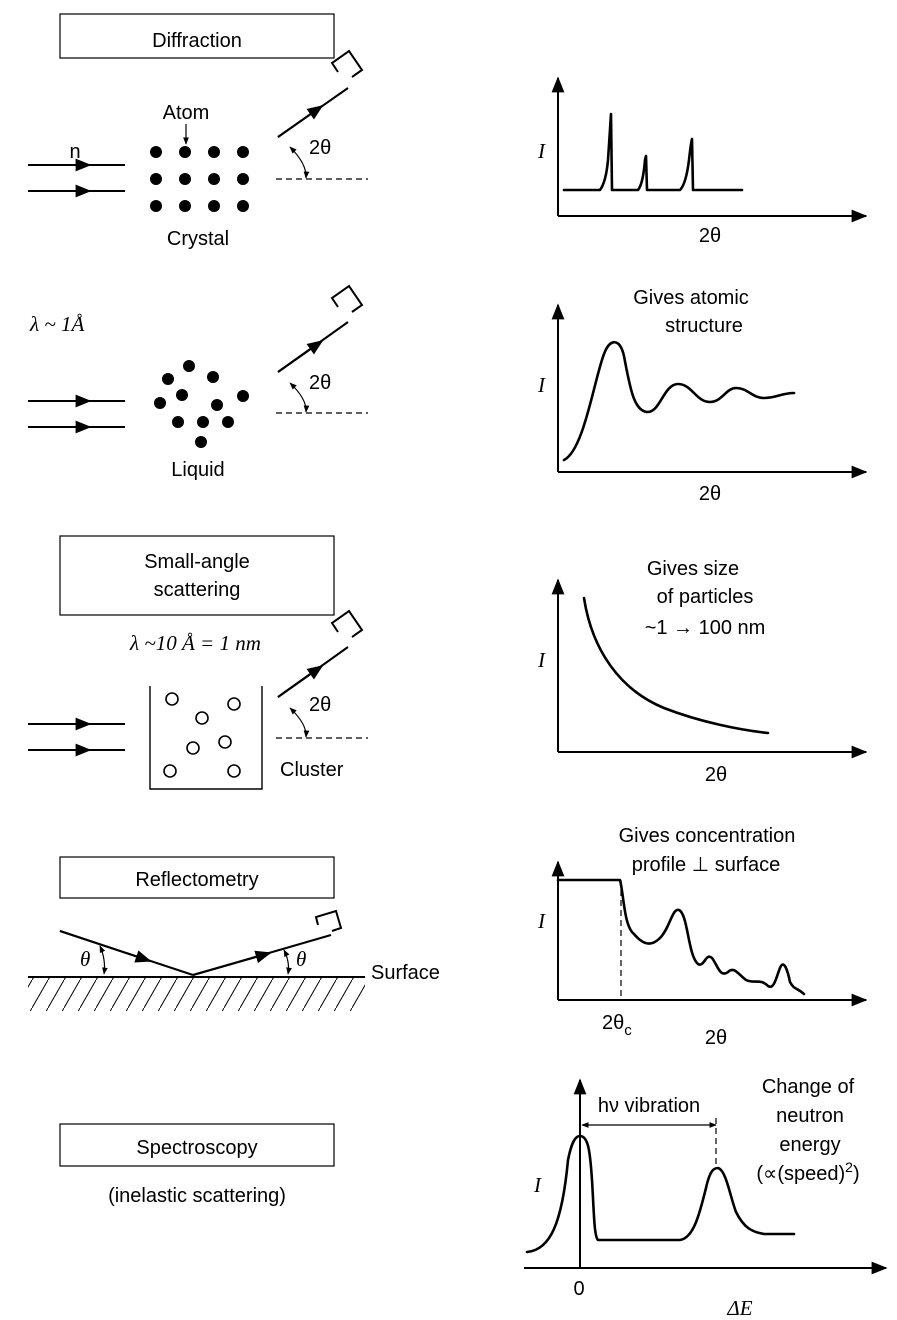 Image resolution: width=897 pixels, height=1320 pixels. I want to click on bragg-peaks-curve, so click(653, 152).